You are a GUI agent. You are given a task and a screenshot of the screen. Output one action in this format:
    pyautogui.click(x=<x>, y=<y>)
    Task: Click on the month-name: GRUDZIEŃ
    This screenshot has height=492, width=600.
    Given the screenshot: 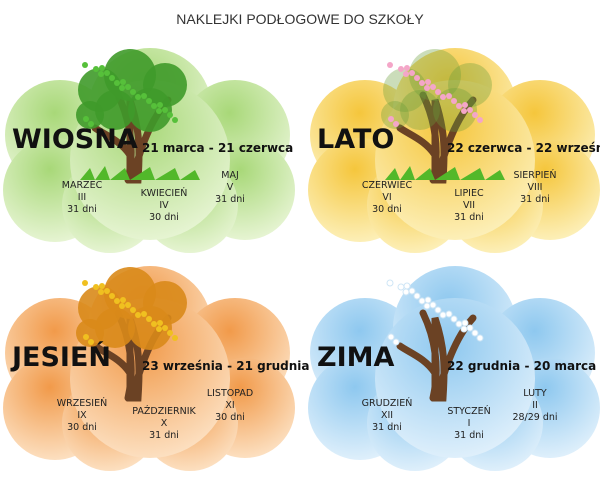 What is the action you would take?
    pyautogui.click(x=387, y=403)
    